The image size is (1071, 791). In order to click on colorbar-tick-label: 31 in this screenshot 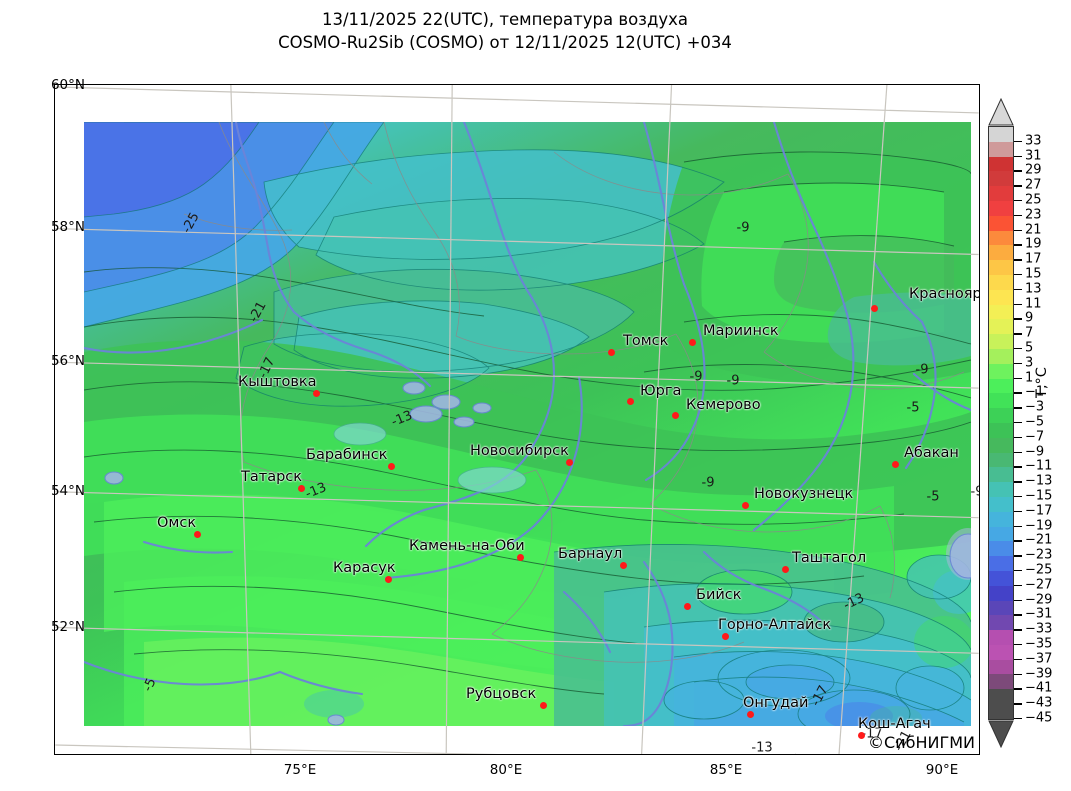, I will do `click(1033, 156)`.